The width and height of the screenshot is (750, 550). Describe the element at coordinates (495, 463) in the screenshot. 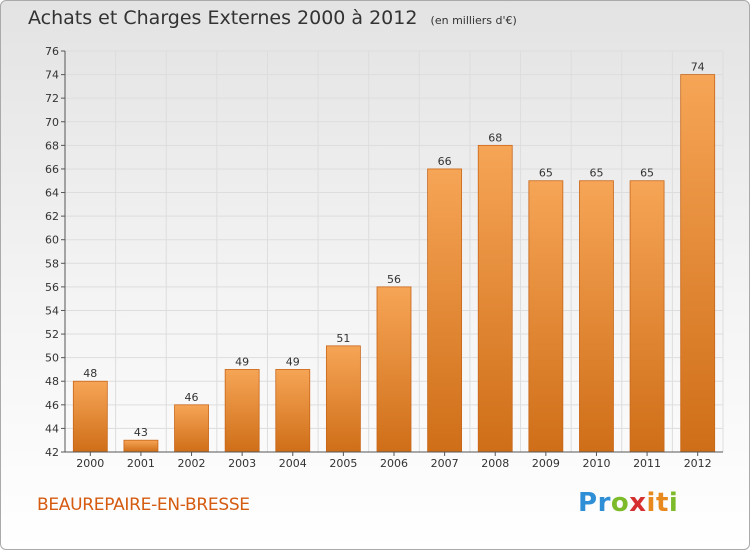

I see `x-tick-label: 2008` at that location.